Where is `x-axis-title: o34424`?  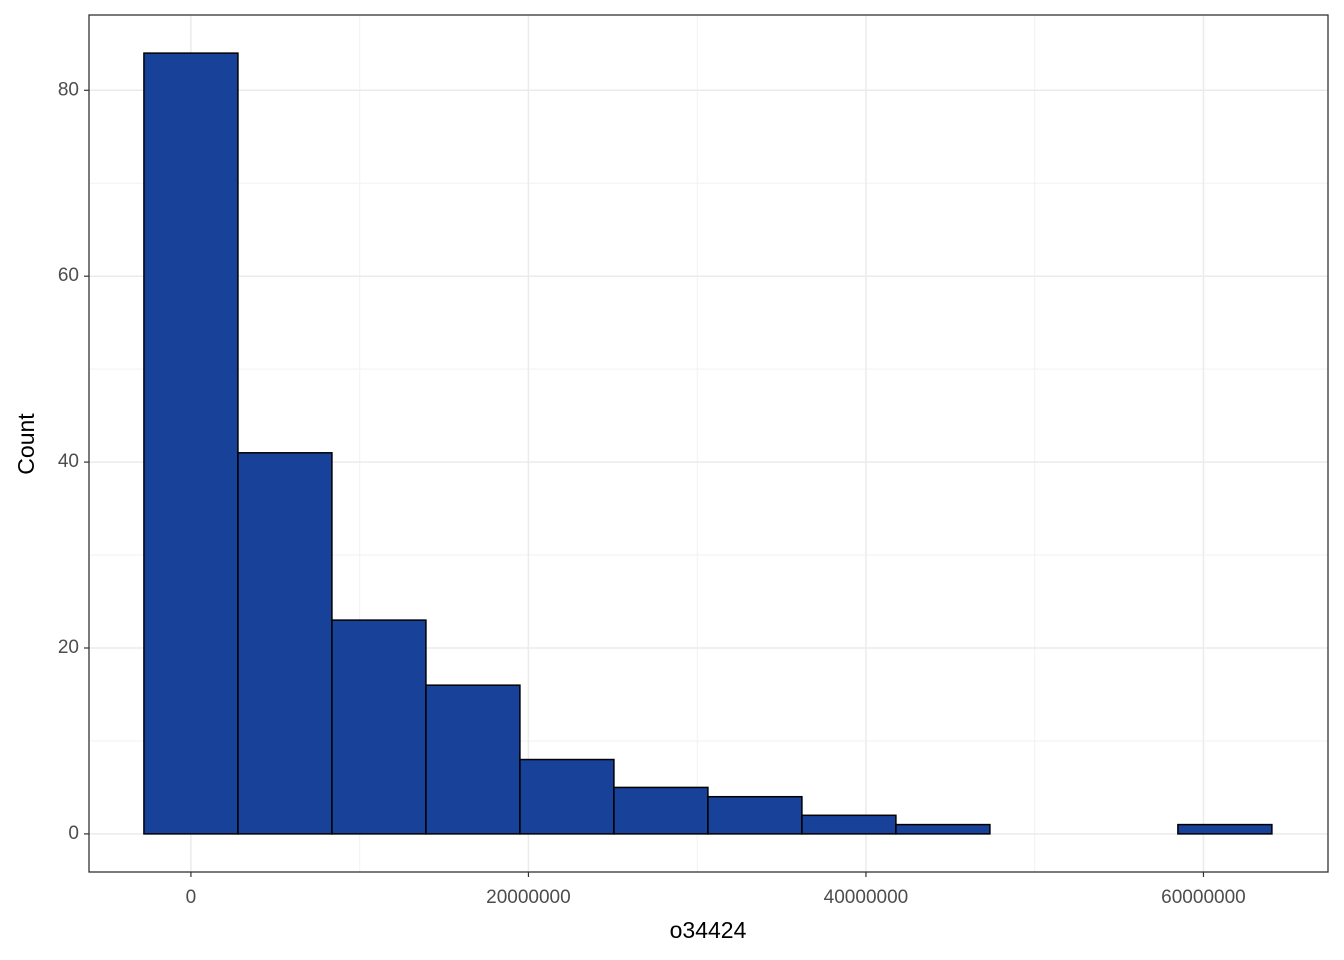 x-axis-title: o34424 is located at coordinates (708, 930).